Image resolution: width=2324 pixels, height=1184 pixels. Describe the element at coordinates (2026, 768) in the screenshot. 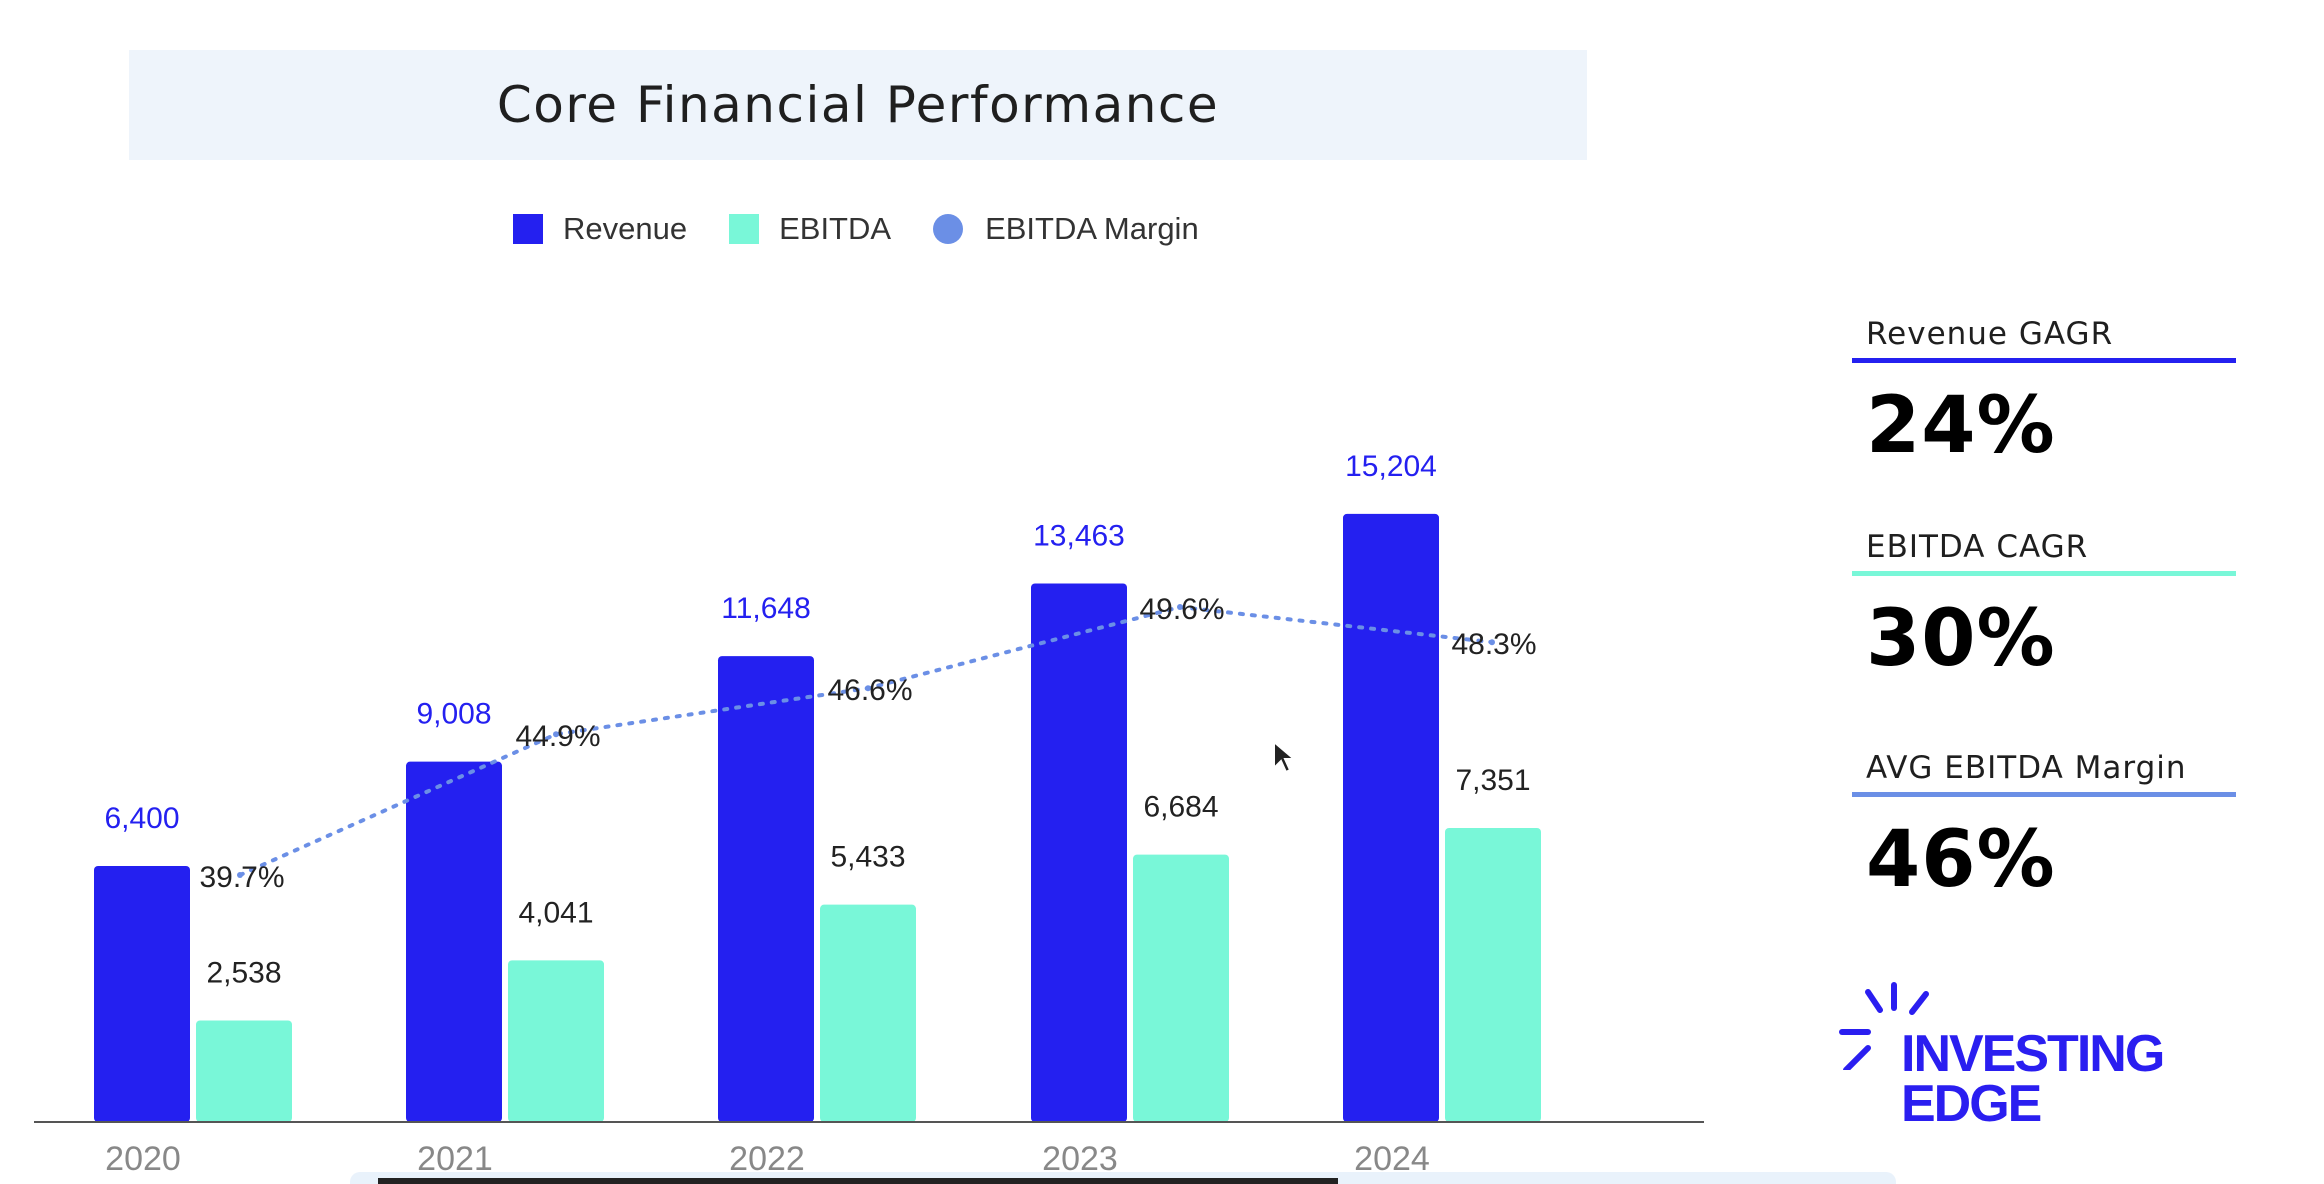

I see `kpi-label: AVG EBITDA Margin` at that location.